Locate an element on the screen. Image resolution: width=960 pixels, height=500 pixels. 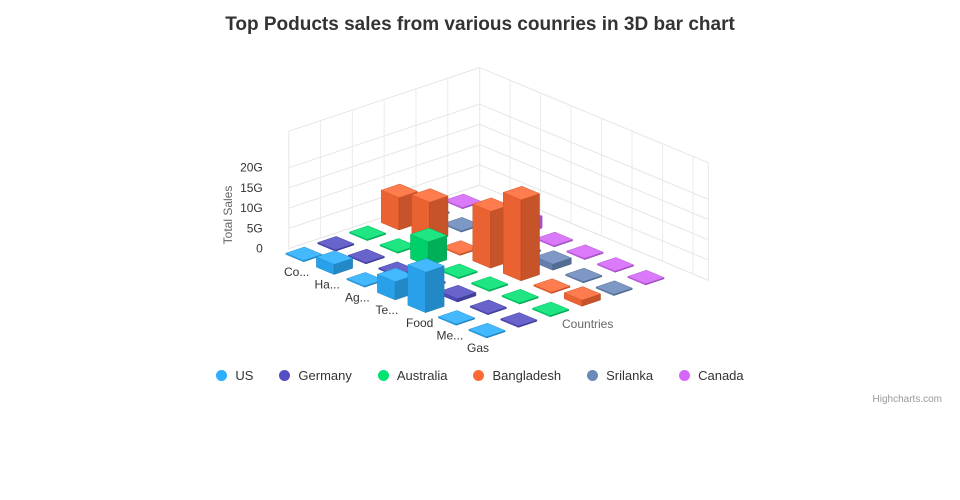
bar-layer is located at coordinates (475, 261).